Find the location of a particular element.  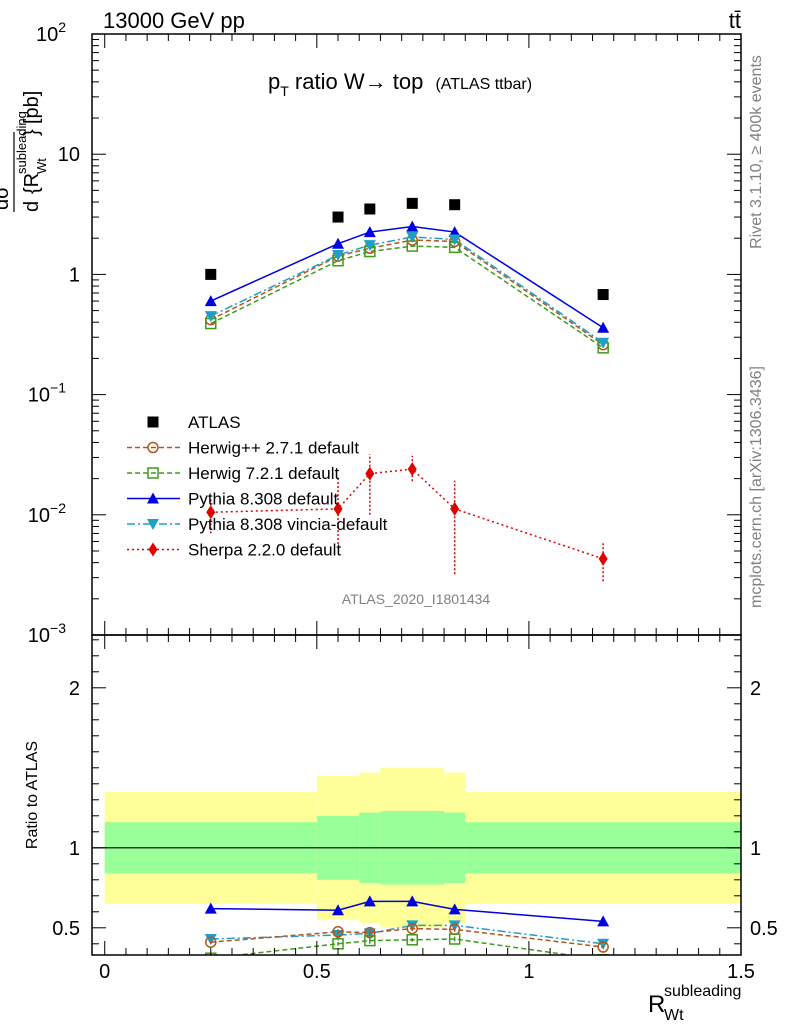

y-tick-label: 10⁻² is located at coordinates (47, 513).